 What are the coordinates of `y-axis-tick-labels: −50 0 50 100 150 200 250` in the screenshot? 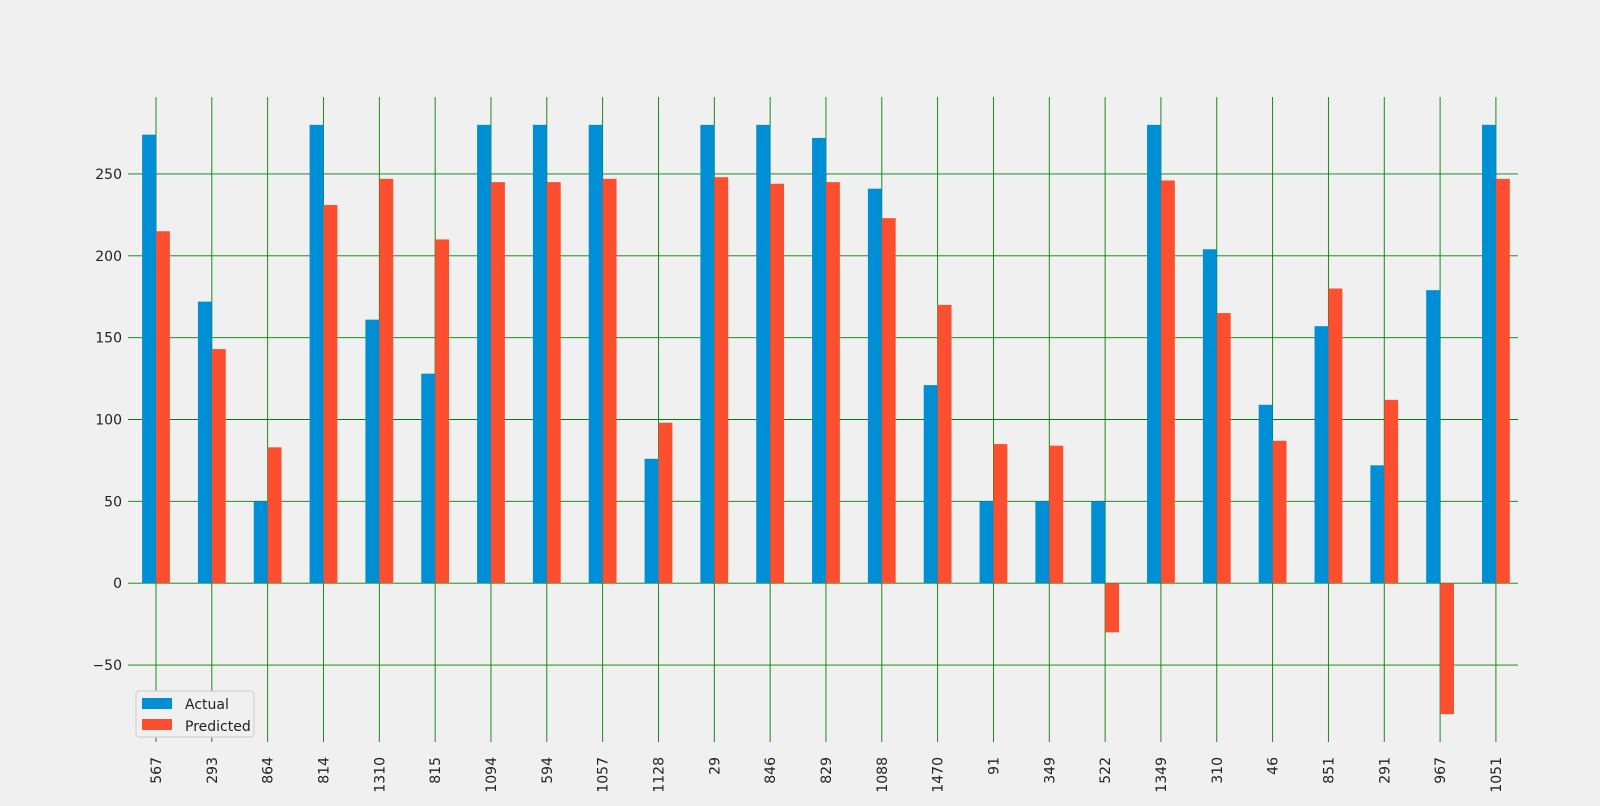 It's located at (107, 420).